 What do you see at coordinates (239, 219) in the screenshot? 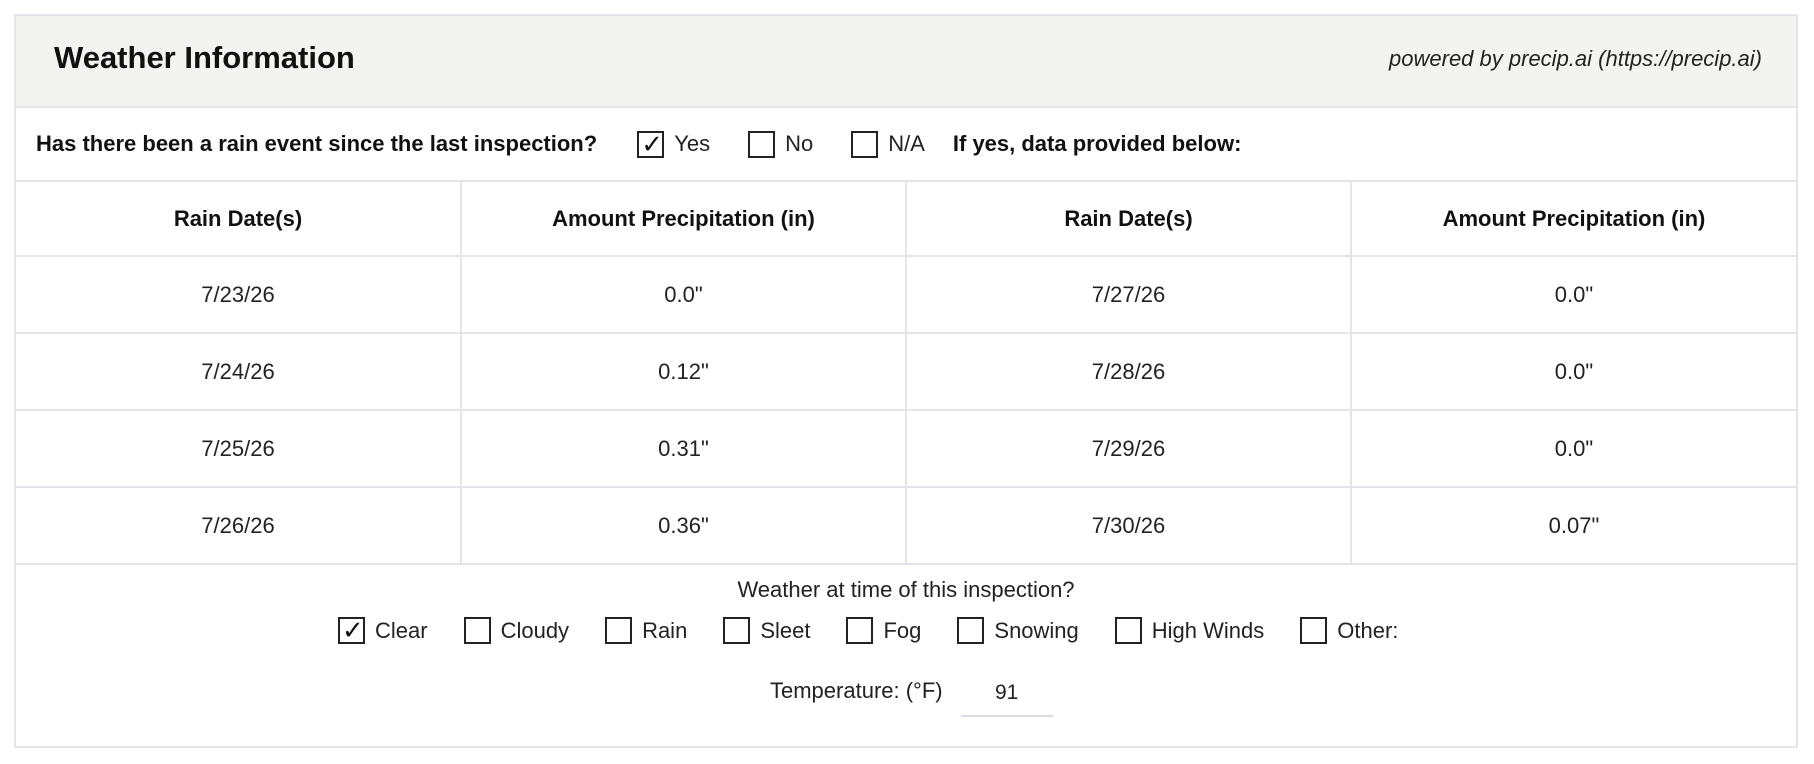
I see `col-header-rain-dates-1: Rain Date(s)` at bounding box center [239, 219].